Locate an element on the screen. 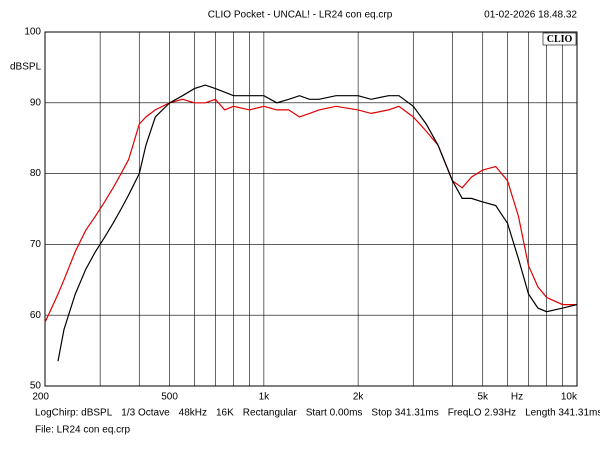  x-tick-label: 5k is located at coordinates (483, 397).